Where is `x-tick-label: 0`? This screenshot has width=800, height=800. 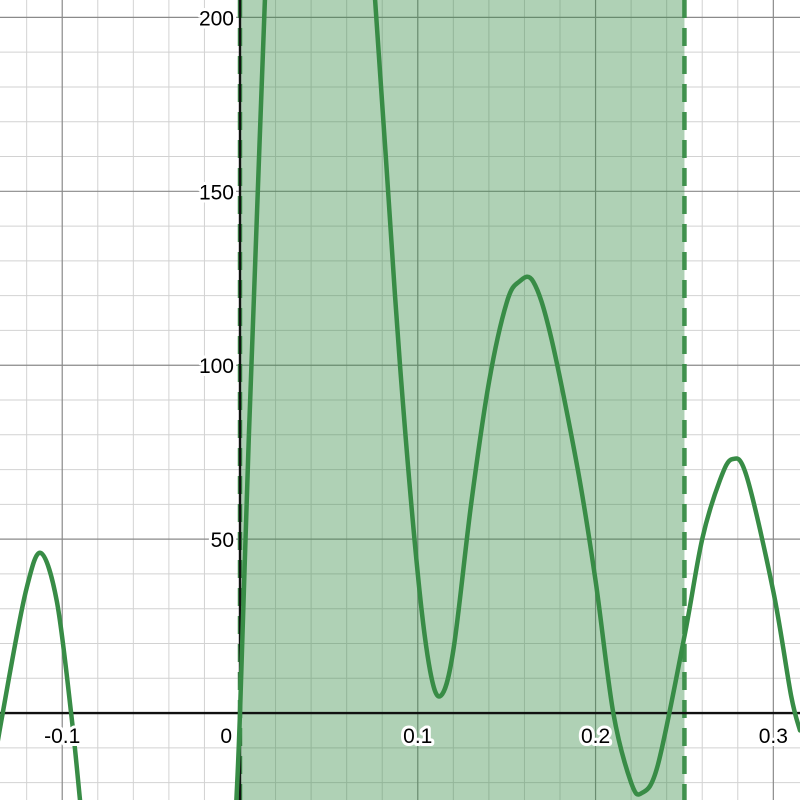 x-tick-label: 0 is located at coordinates (226, 736).